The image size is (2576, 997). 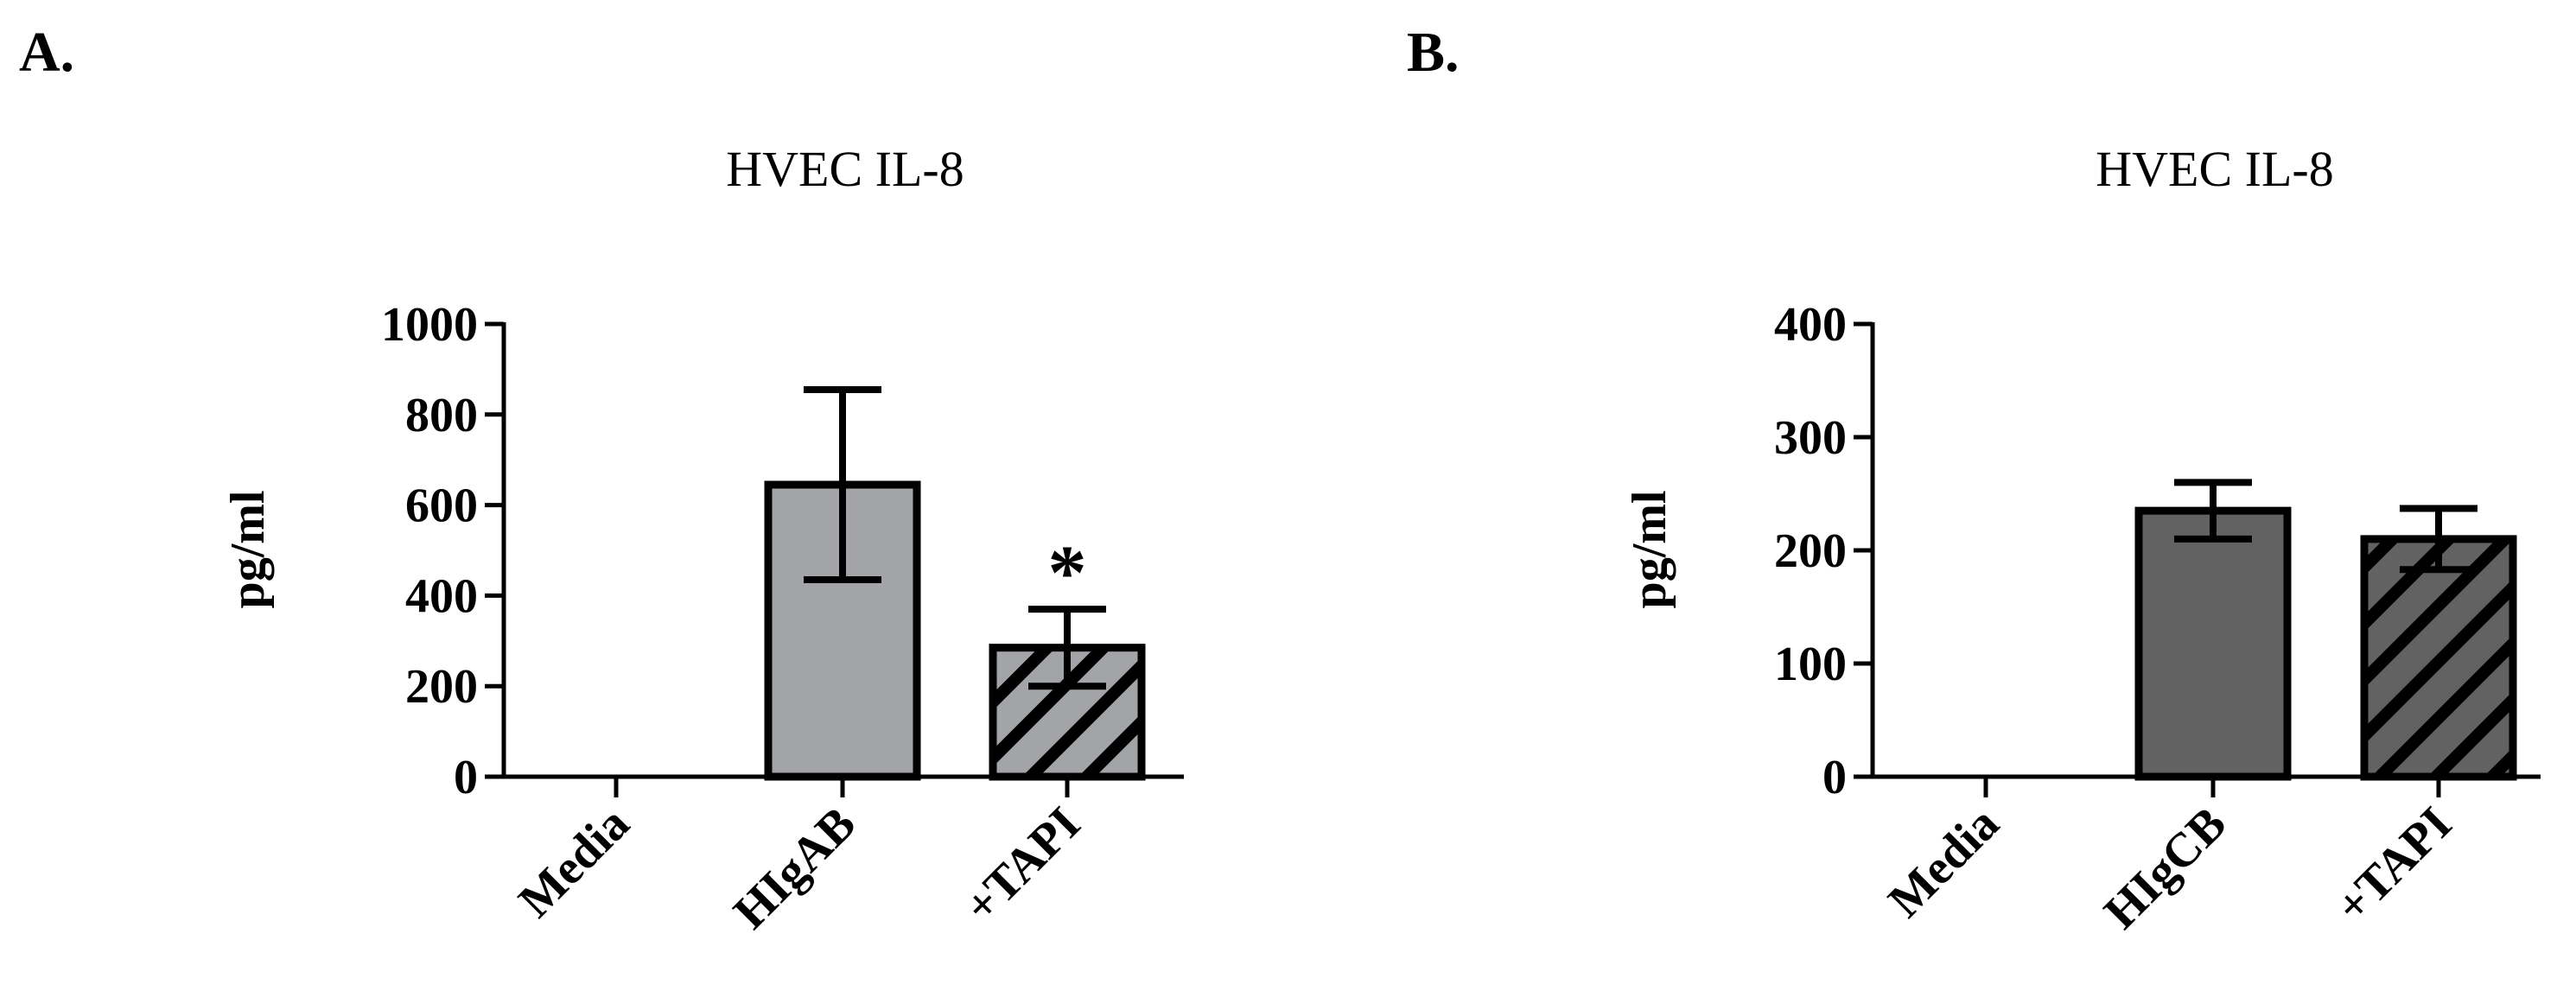 What do you see at coordinates (1811, 664) in the screenshot?
I see `y-tick-label: 100` at bounding box center [1811, 664].